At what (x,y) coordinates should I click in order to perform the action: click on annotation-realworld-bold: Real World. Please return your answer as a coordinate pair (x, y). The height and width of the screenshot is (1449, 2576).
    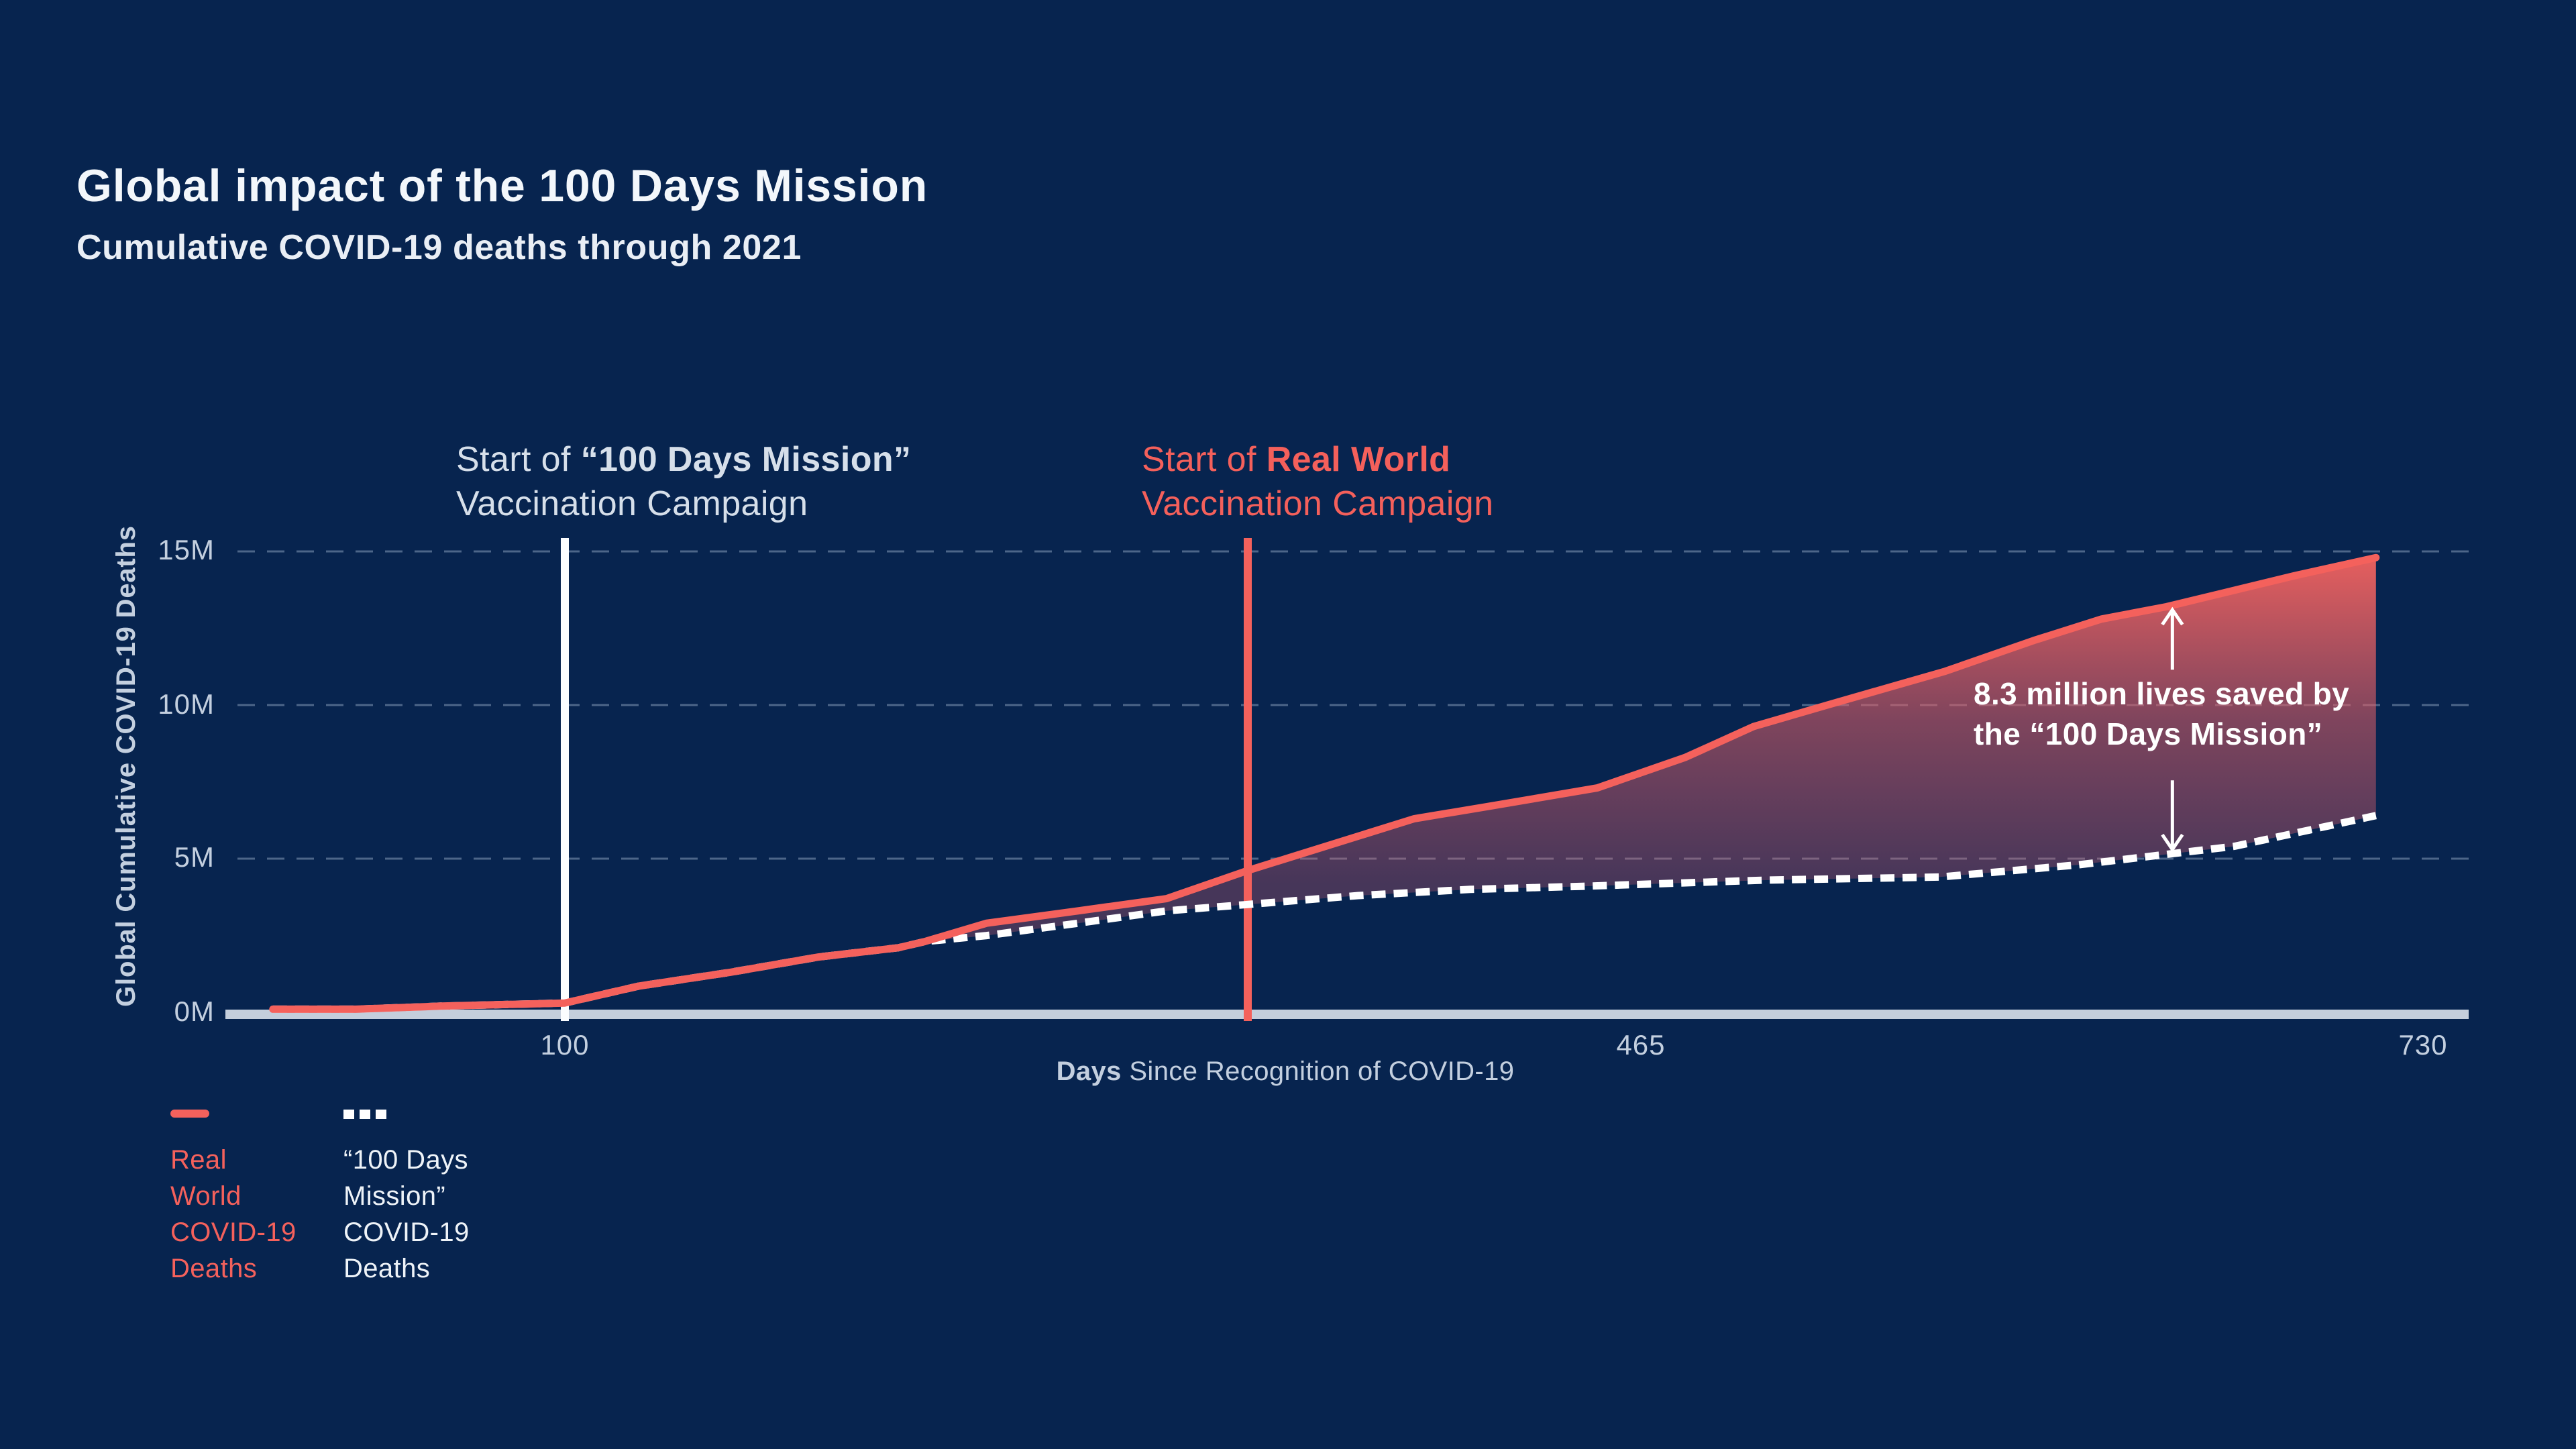
    Looking at the image, I should click on (1358, 459).